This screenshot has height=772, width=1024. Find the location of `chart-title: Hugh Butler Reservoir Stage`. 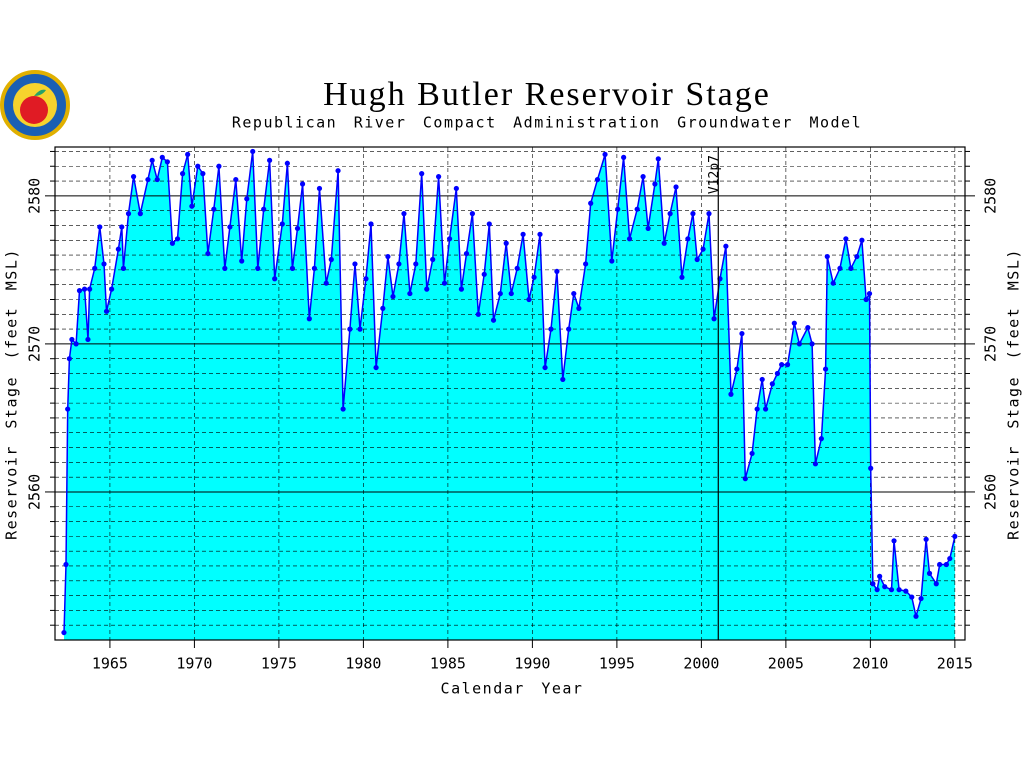

chart-title: Hugh Butler Reservoir Stage is located at coordinates (547, 94).